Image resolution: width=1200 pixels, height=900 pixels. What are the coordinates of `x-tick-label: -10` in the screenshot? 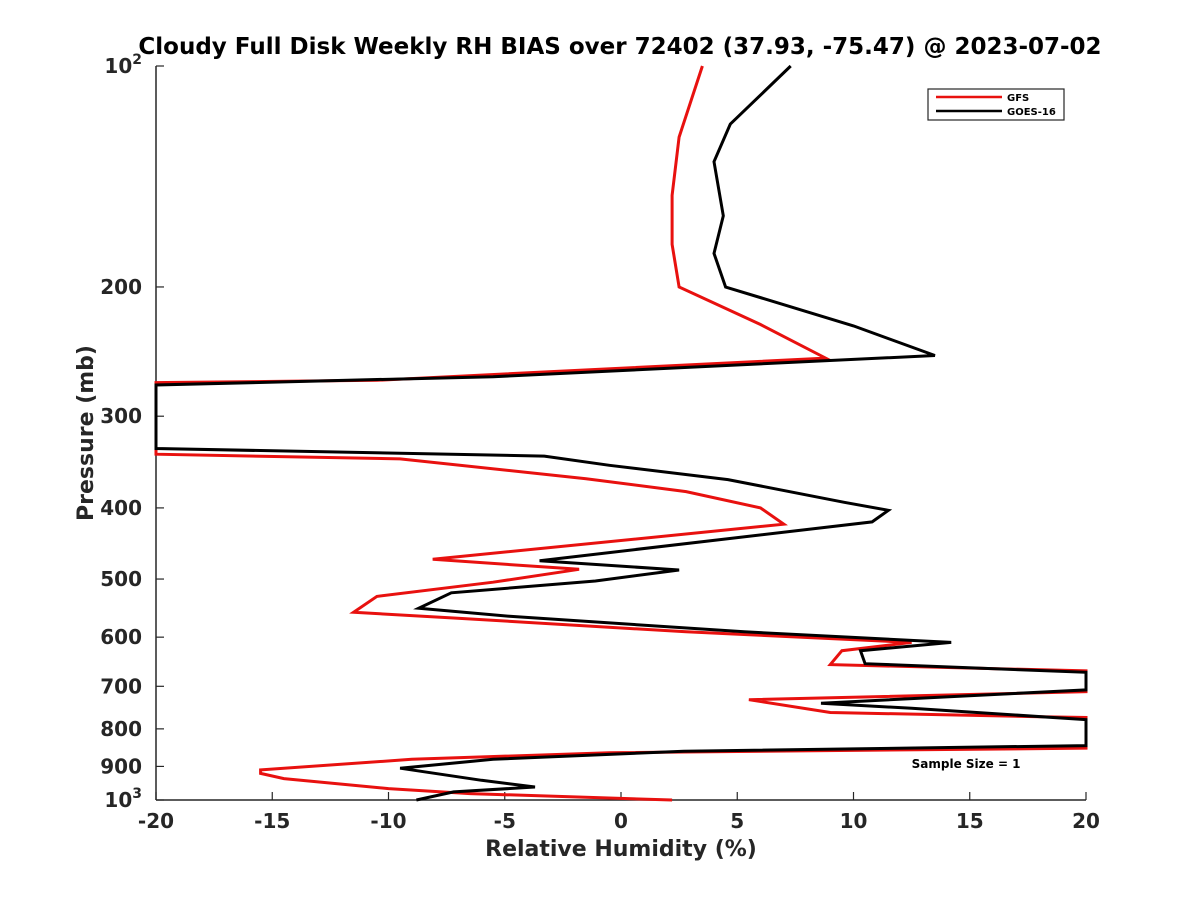 It's located at (388, 821).